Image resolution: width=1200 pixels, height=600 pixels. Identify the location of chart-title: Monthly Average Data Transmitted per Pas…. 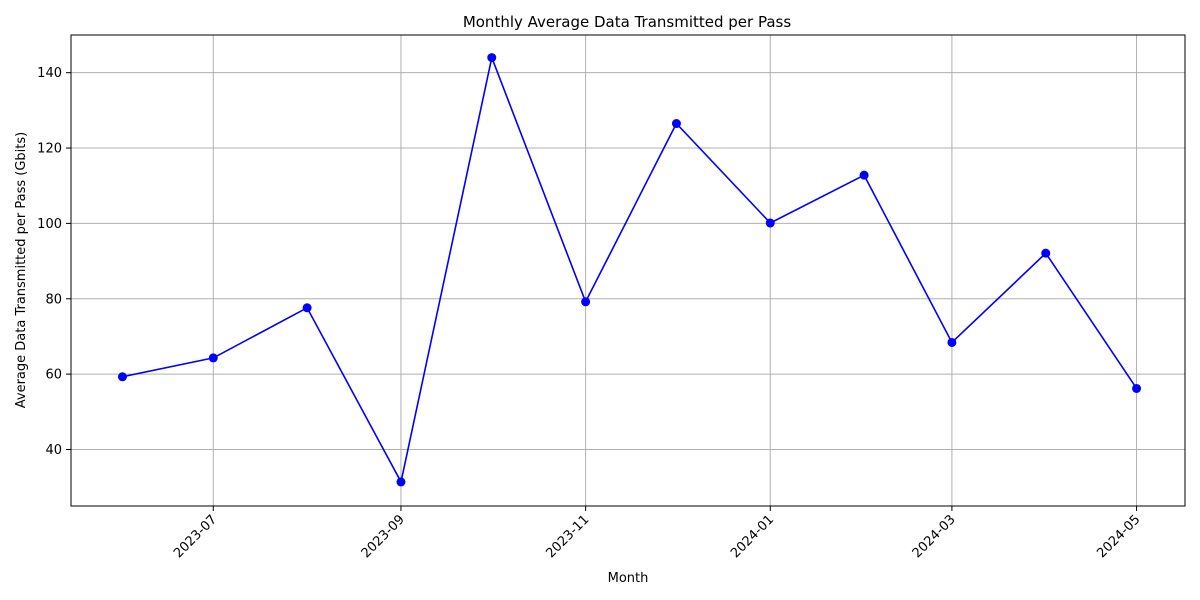
(627, 22).